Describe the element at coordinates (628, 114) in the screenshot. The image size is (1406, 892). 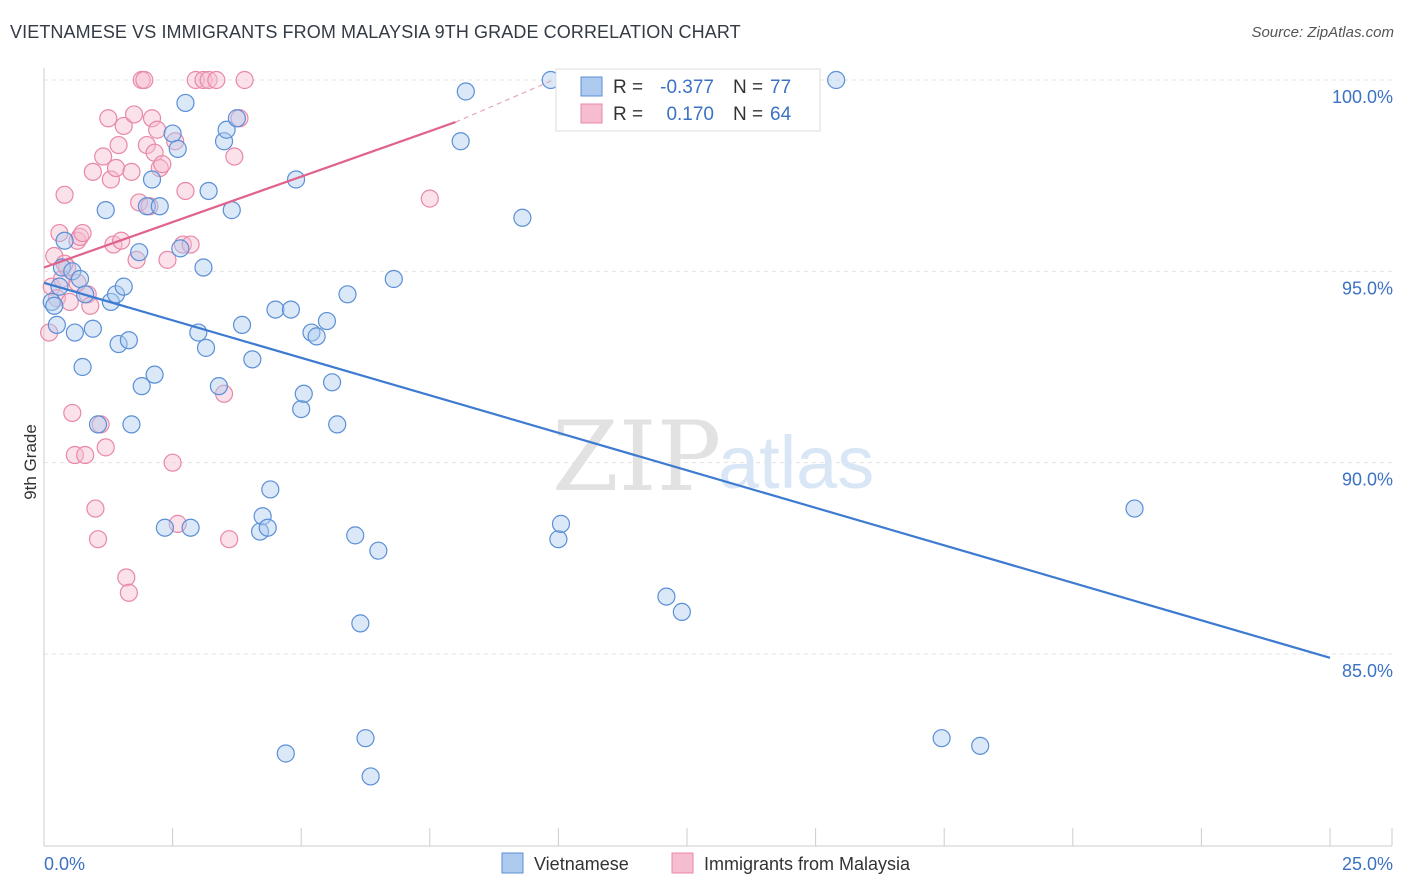
I see `legend-r-label-malaysia: R =` at that location.